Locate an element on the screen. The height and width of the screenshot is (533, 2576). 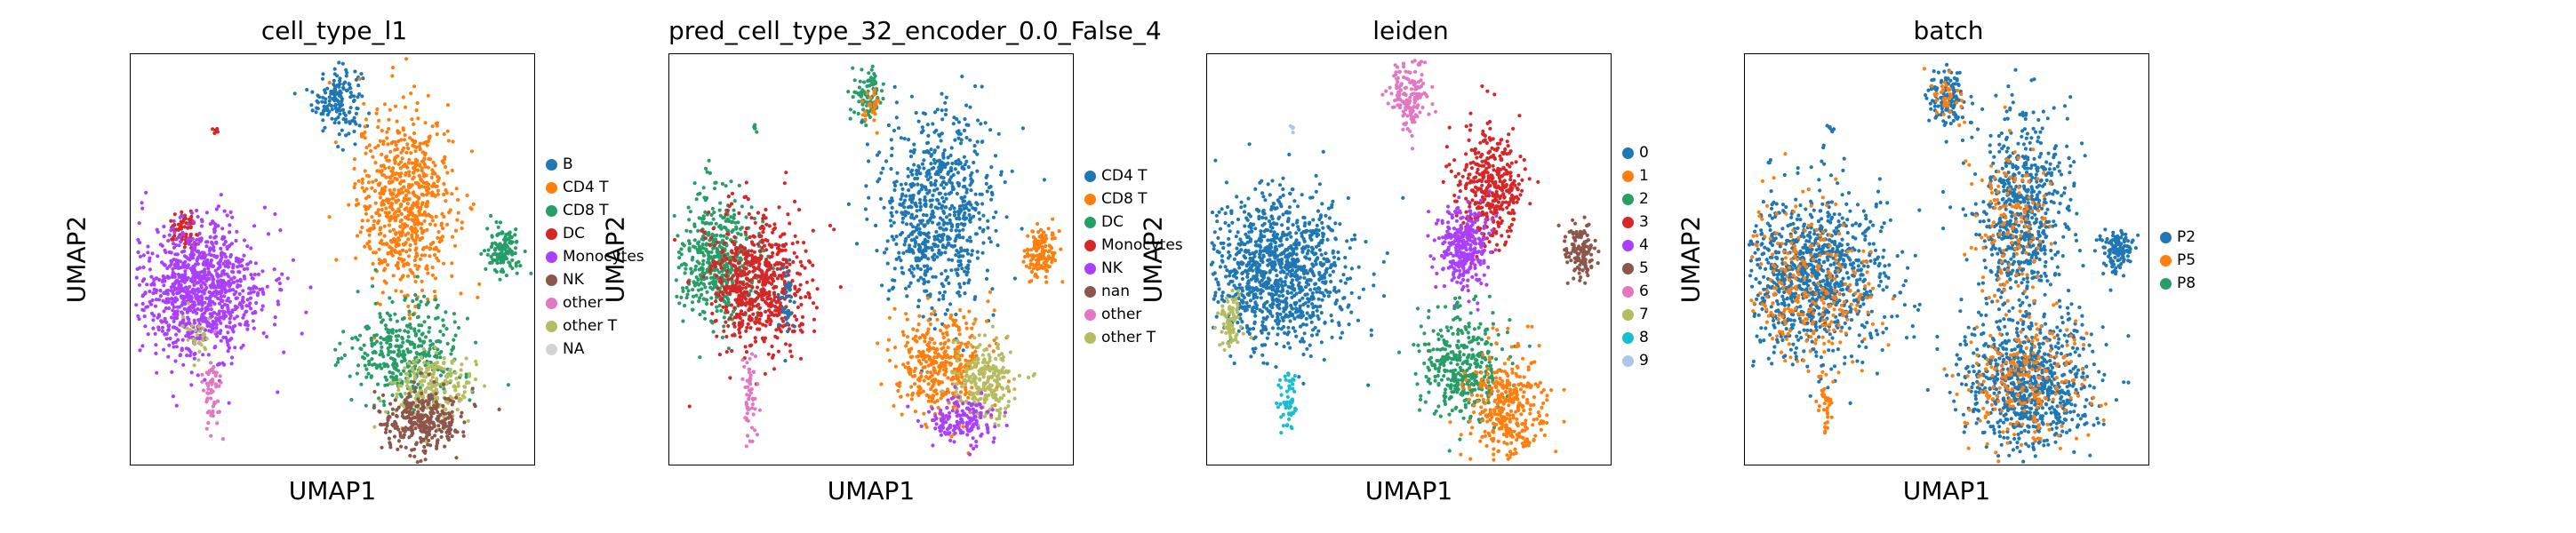
legend-label: other T is located at coordinates (590, 326).